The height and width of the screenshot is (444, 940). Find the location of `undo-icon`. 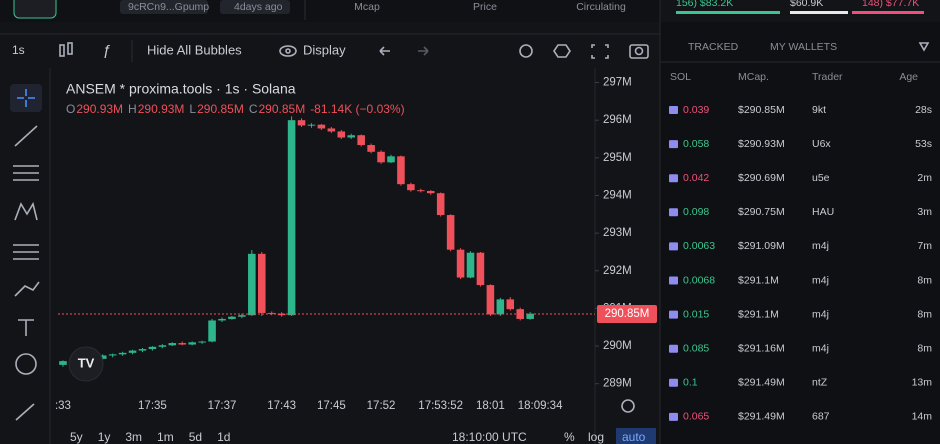

undo-icon is located at coordinates (384, 51).